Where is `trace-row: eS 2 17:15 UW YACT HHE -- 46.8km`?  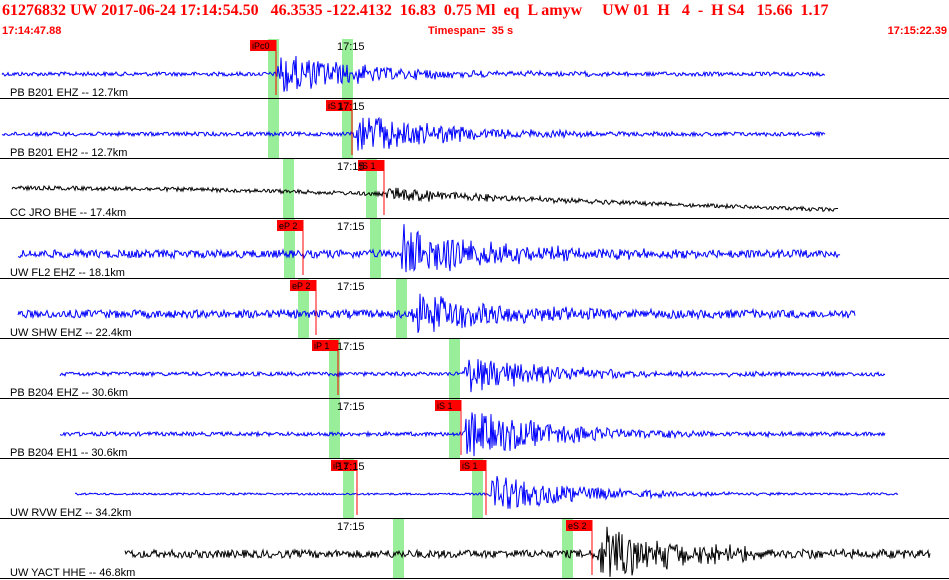 trace-row: eS 2 17:15 UW YACT HHE -- 46.8km is located at coordinates (474, 549).